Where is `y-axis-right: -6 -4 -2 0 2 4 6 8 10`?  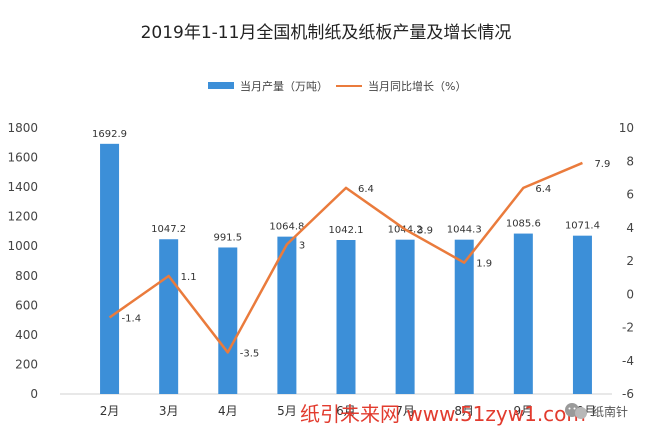
y-axis-right: -6 -4 -2 0 2 4 6 8 10 is located at coordinates (626, 261).